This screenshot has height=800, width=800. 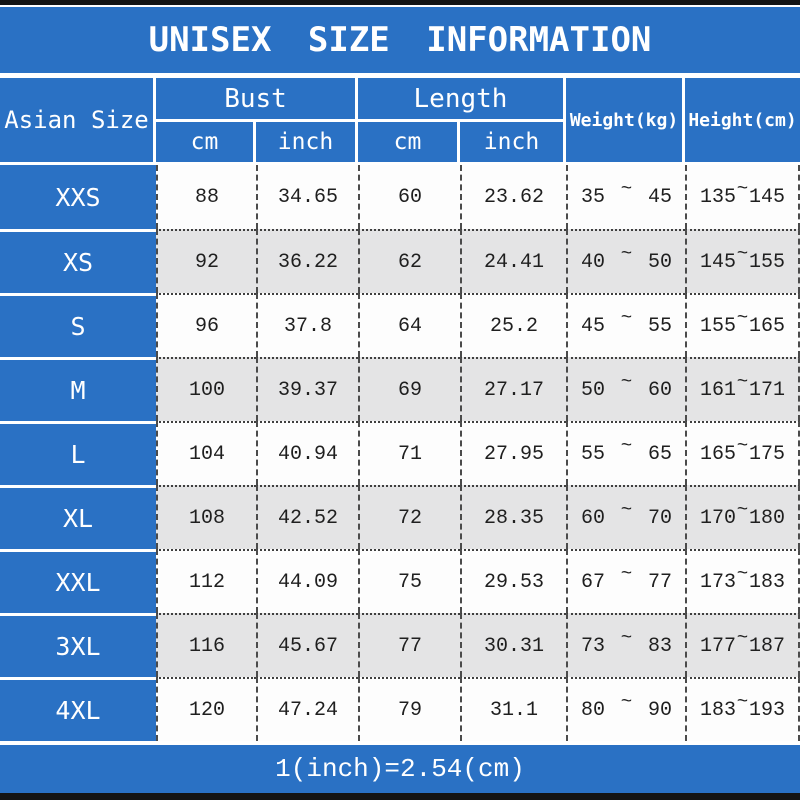 What do you see at coordinates (409, 517) in the screenshot?
I see `length-cm-value: 72` at bounding box center [409, 517].